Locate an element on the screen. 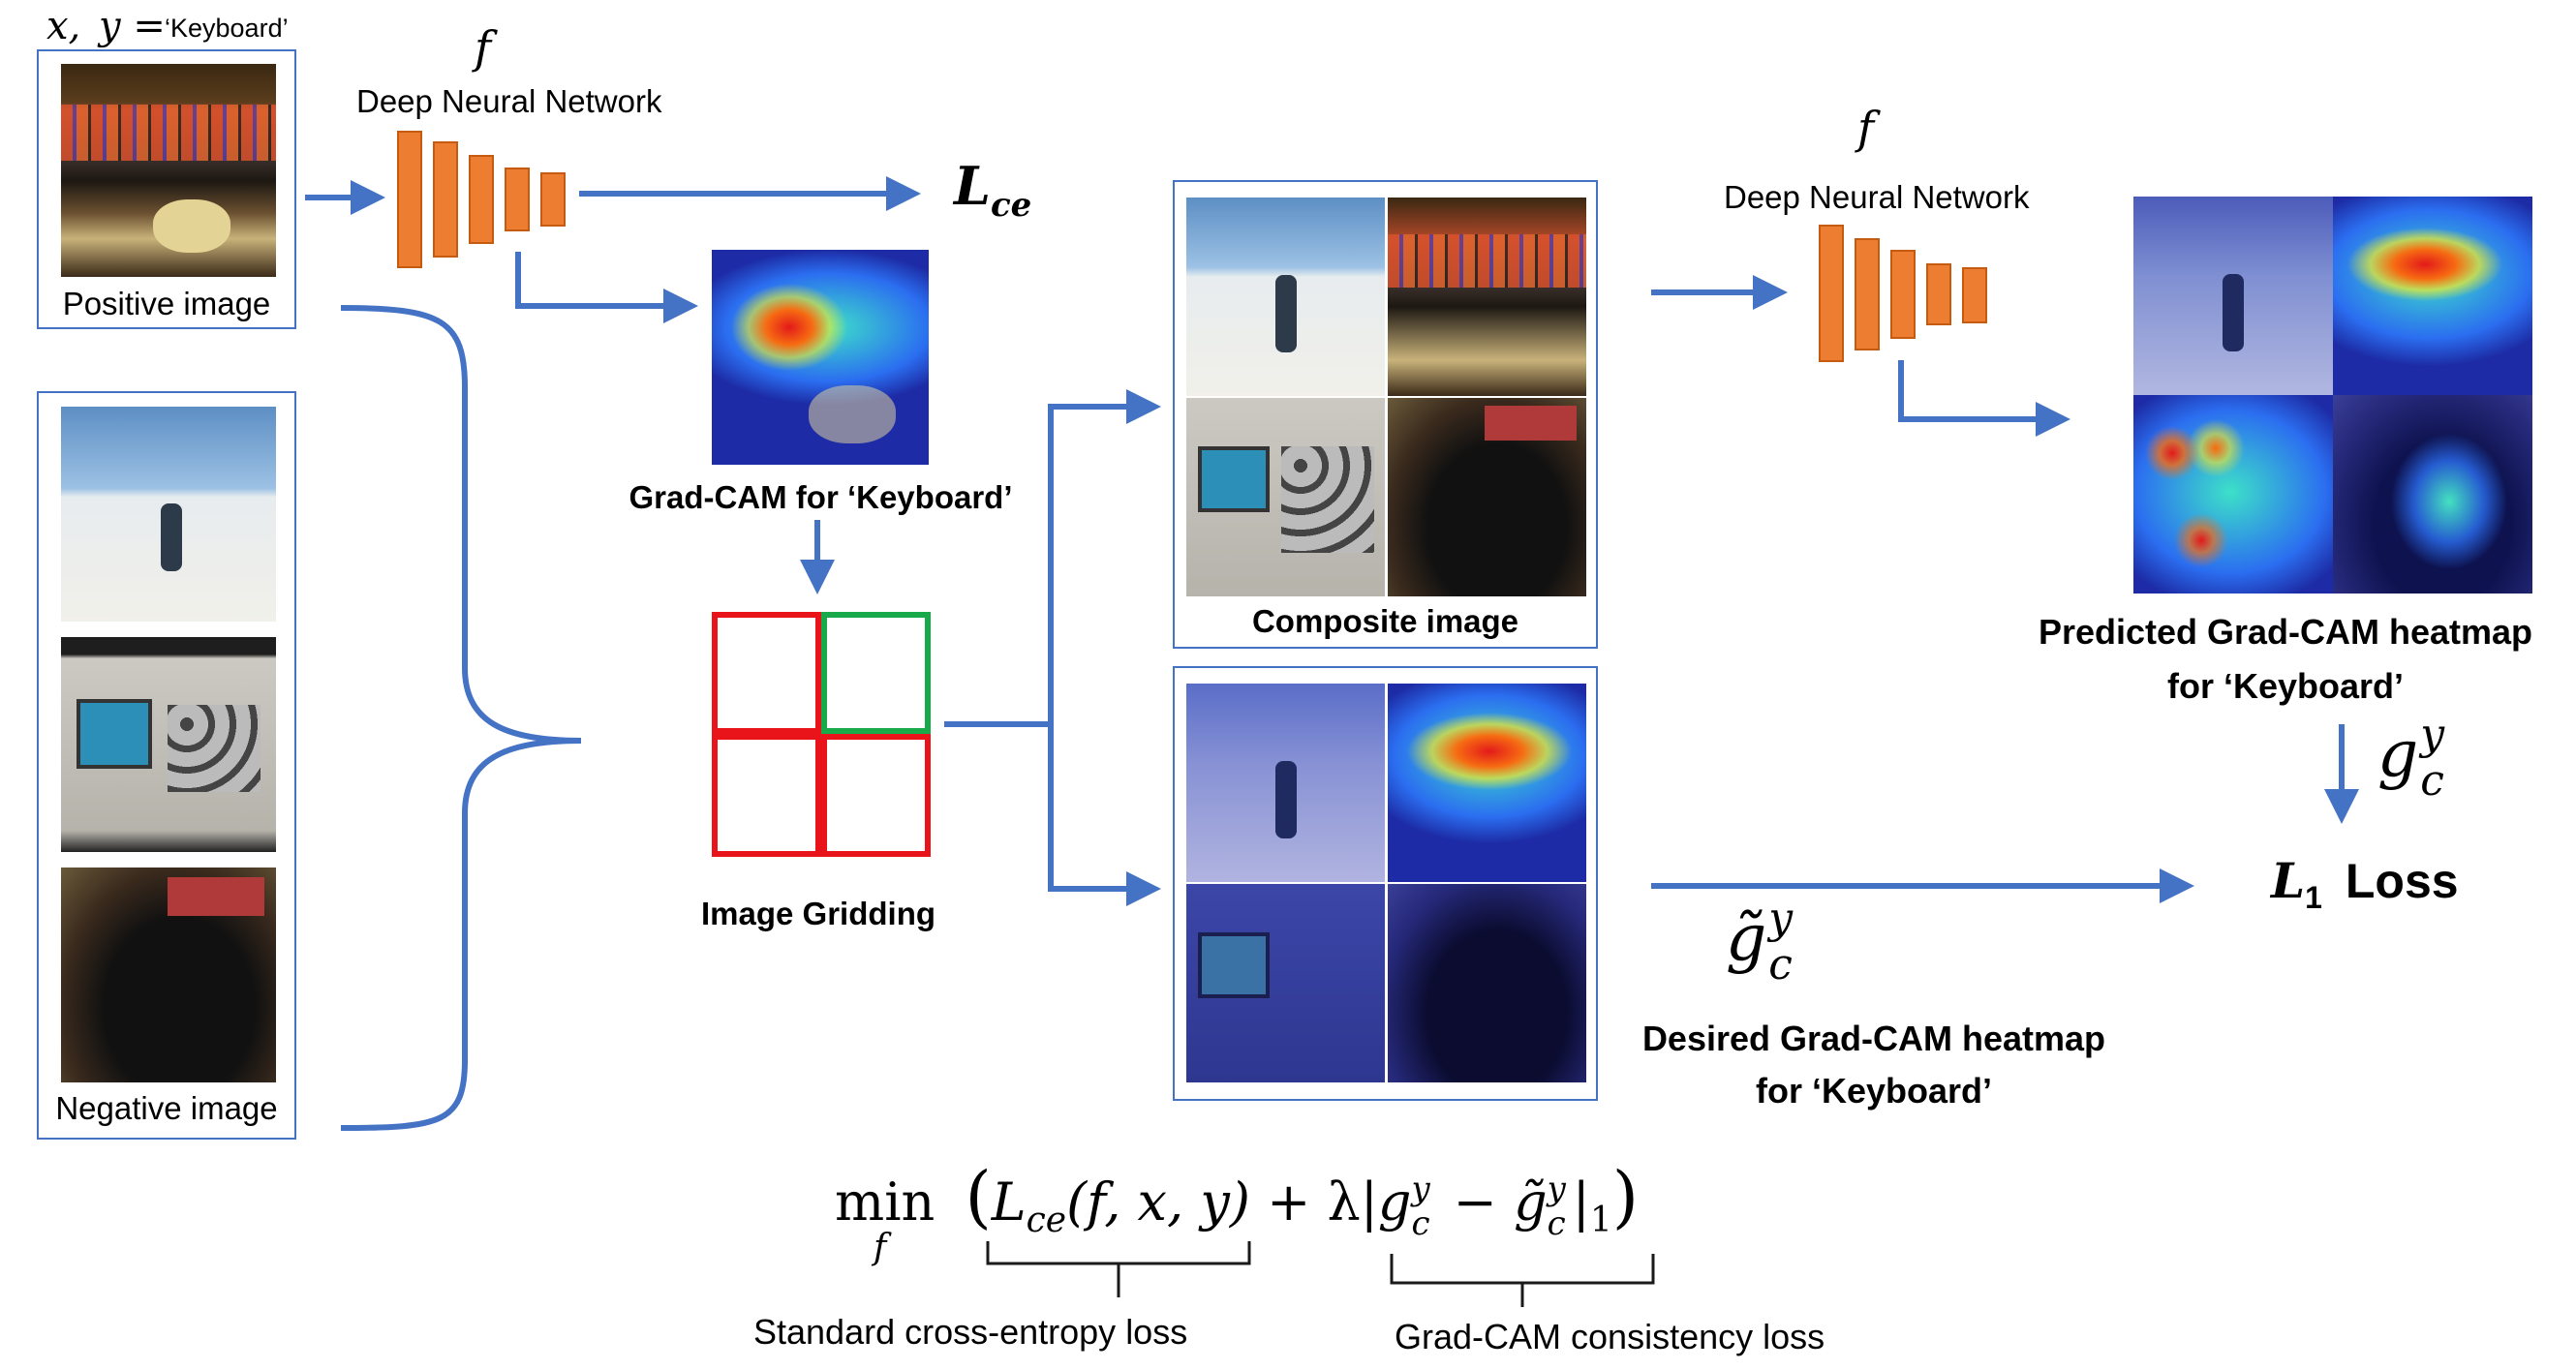 Image resolution: width=2576 pixels, height=1370 pixels. arrow-dnn-to-predicted is located at coordinates (1984, 398).